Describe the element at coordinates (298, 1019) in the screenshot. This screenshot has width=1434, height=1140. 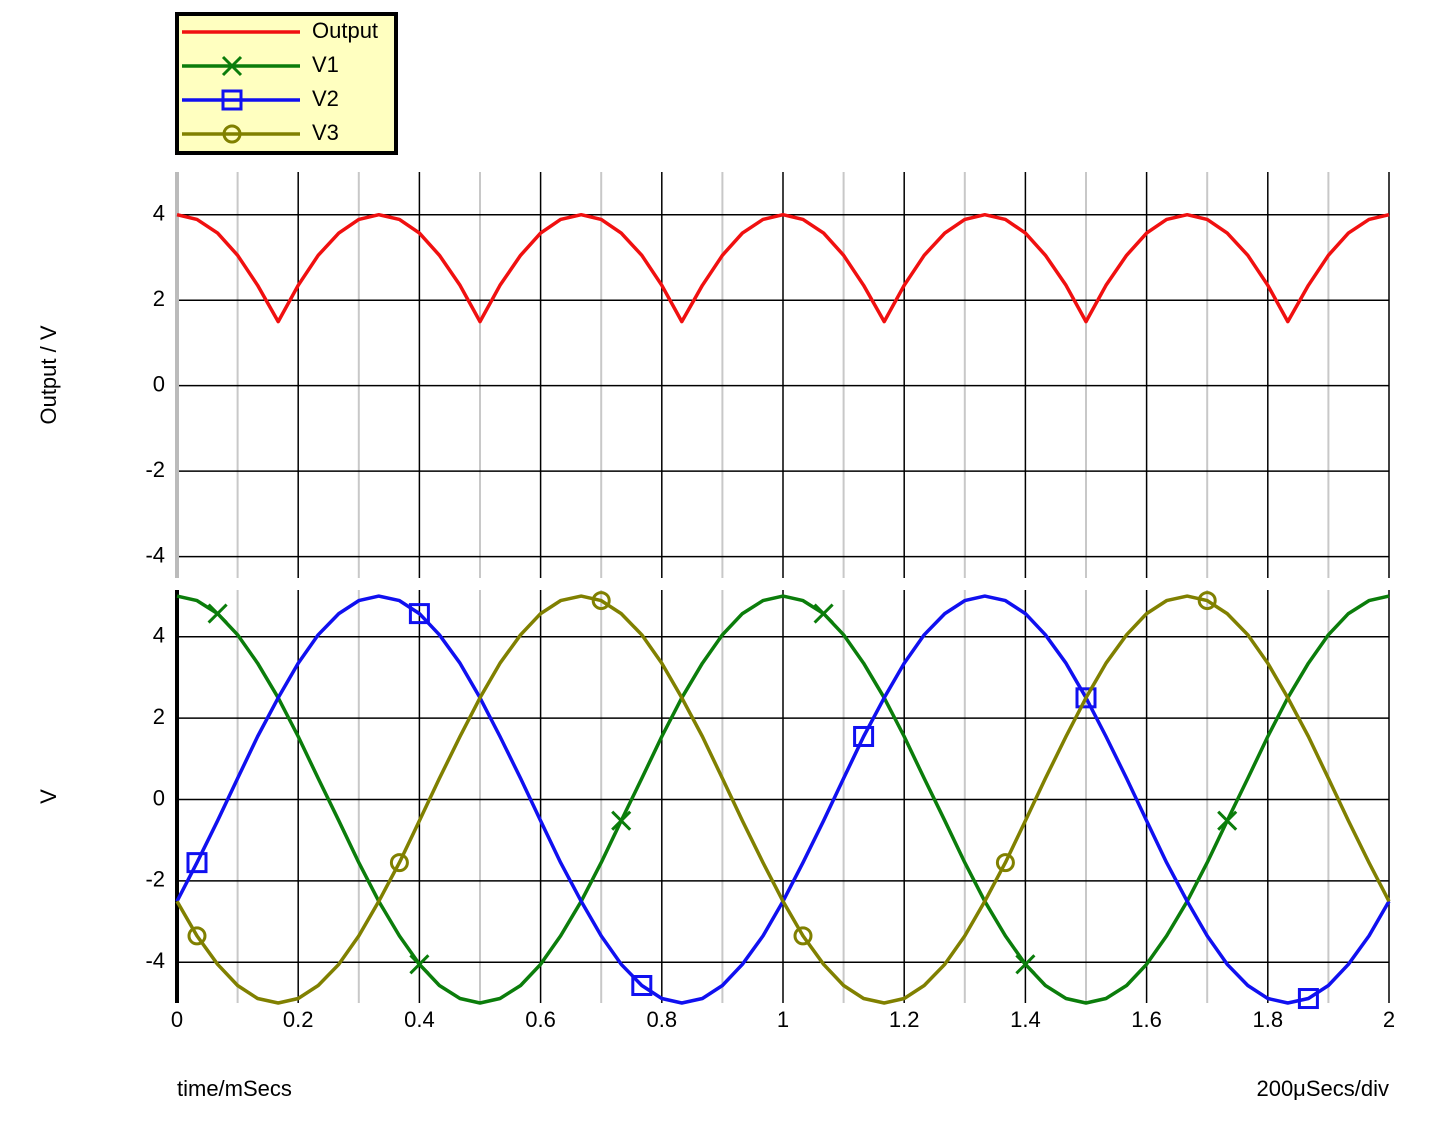
I see `x-tick-label: 0.2` at that location.